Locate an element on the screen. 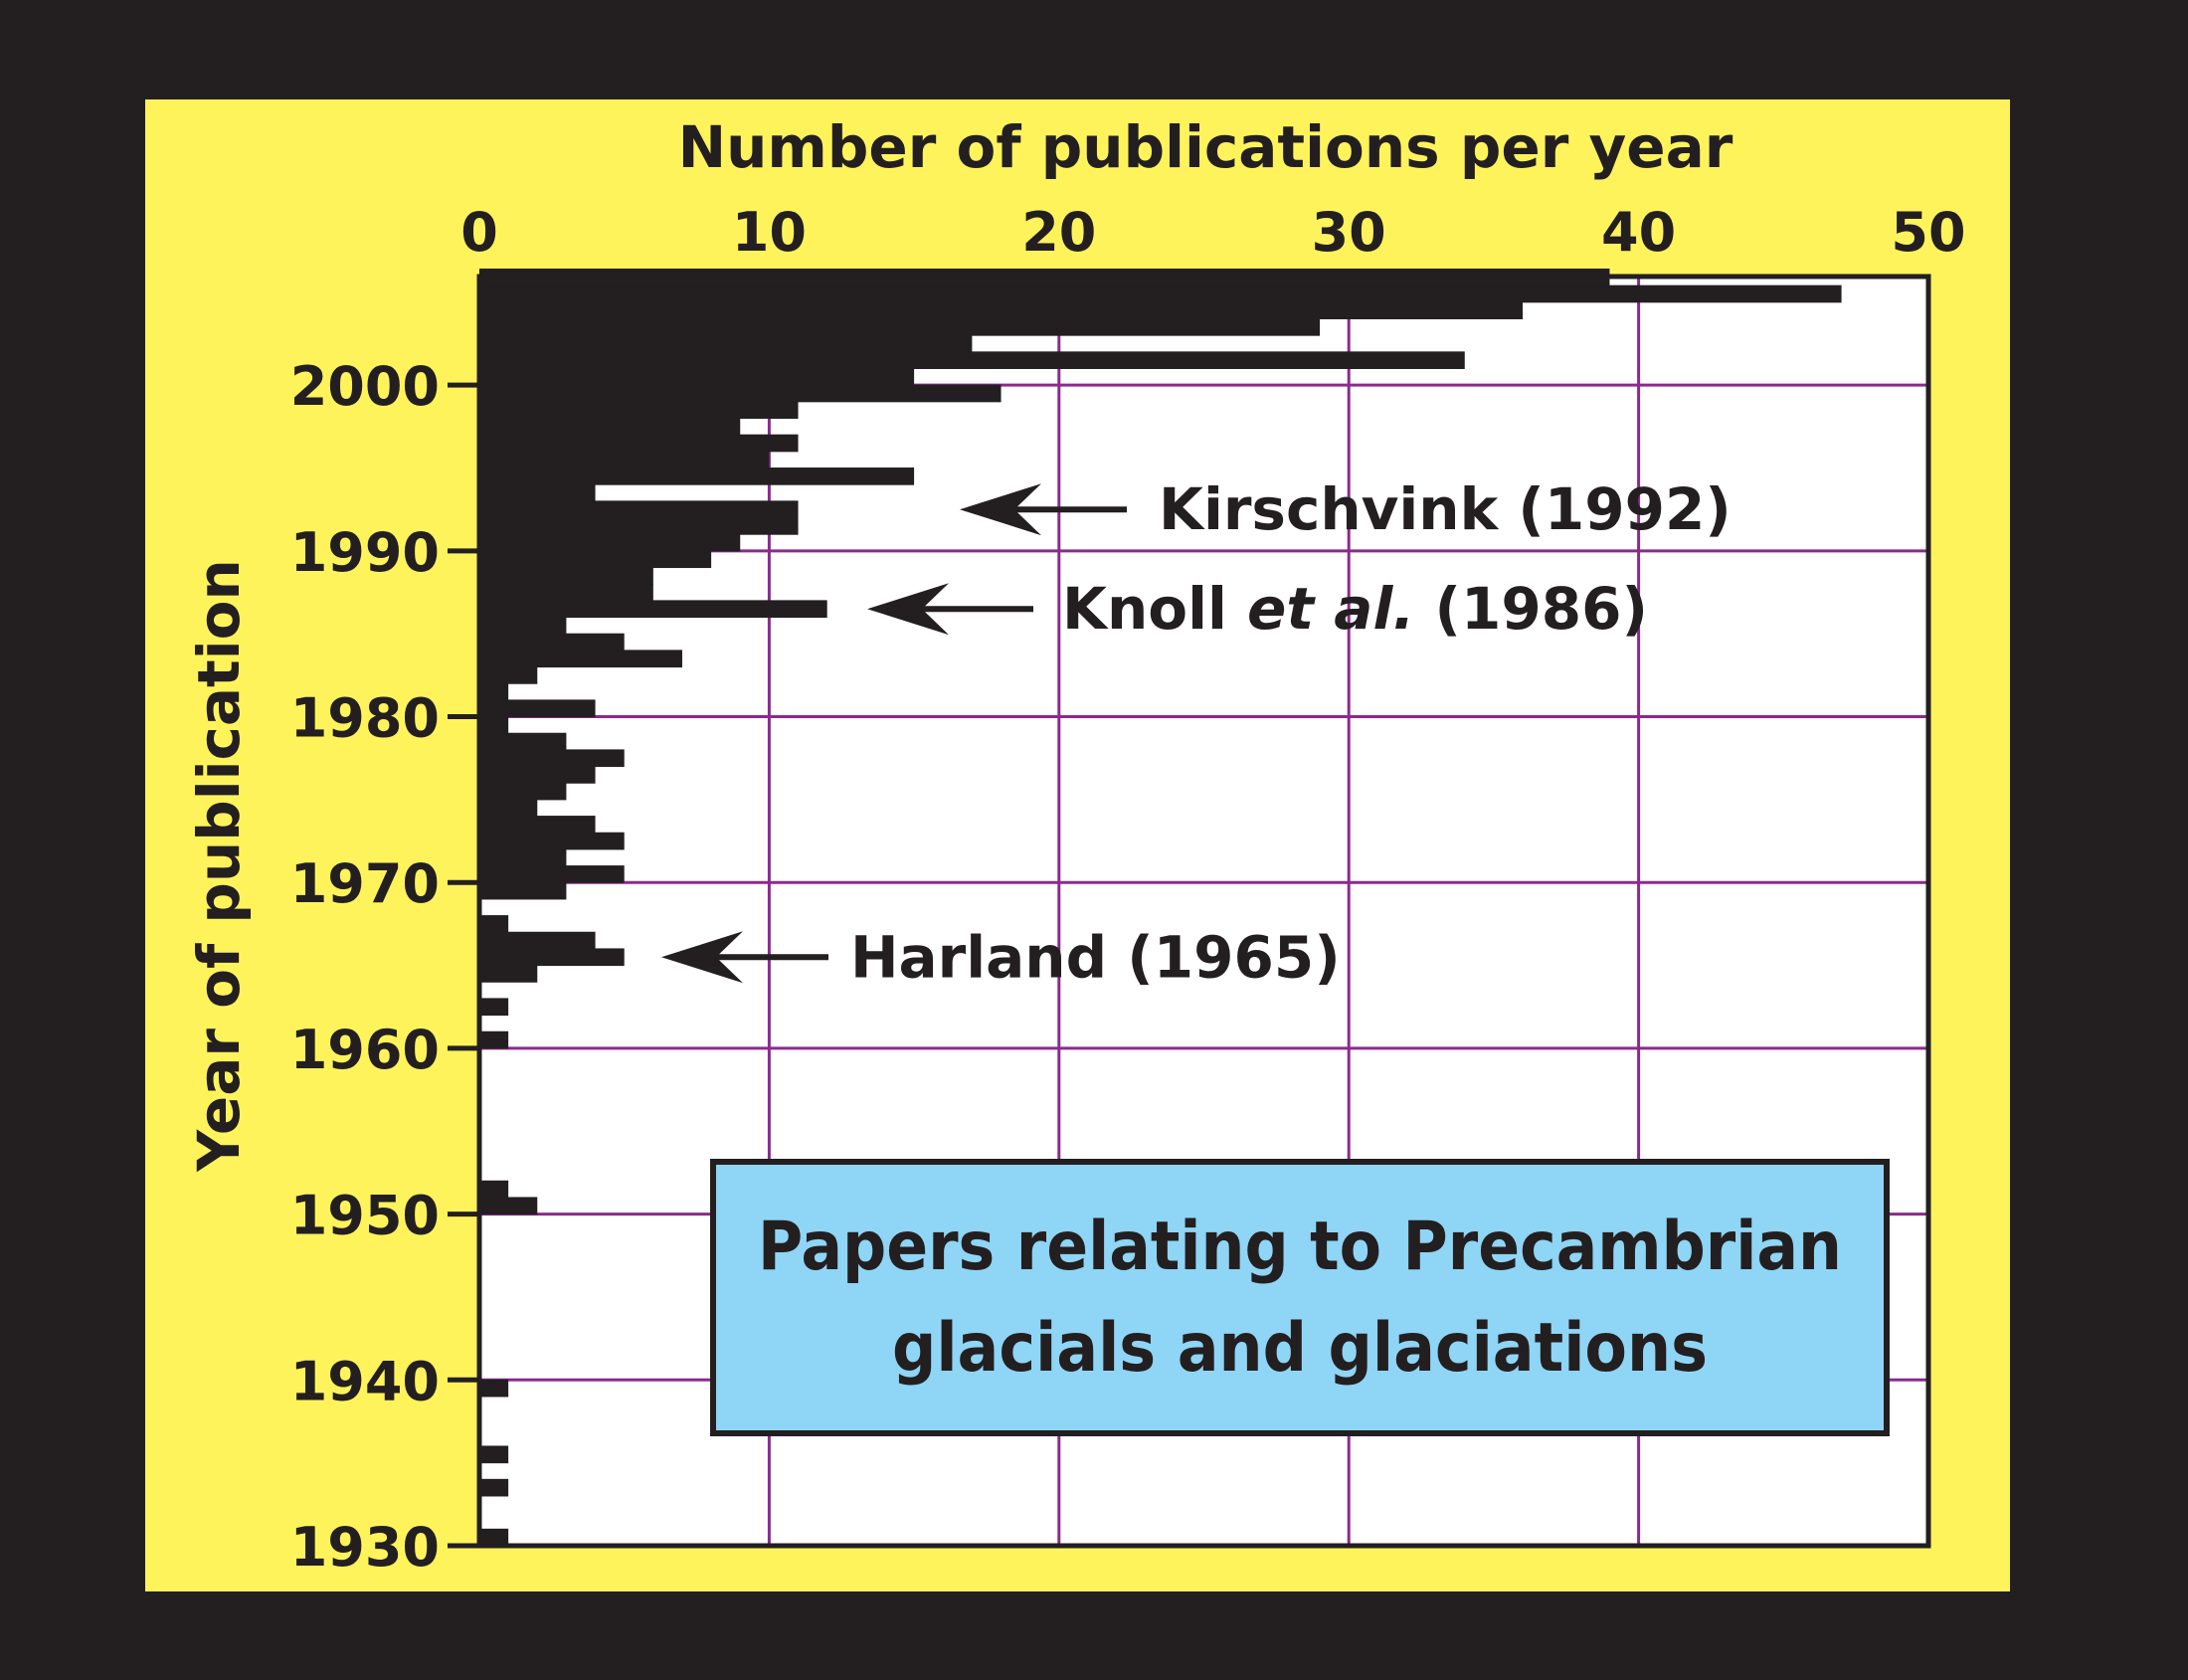 The width and height of the screenshot is (2188, 1680). bar-1950 is located at coordinates (509, 1206).